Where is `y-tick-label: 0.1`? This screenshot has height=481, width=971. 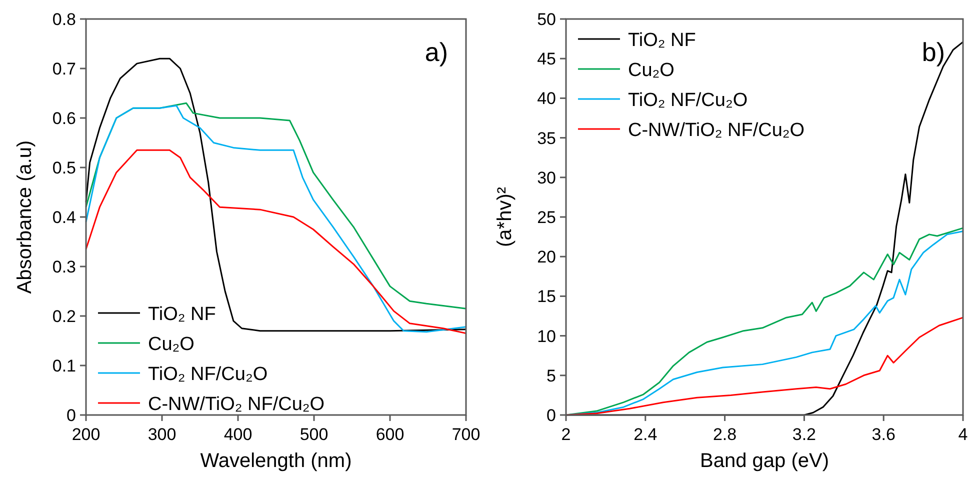
y-tick-label: 0.1 is located at coordinates (64, 366).